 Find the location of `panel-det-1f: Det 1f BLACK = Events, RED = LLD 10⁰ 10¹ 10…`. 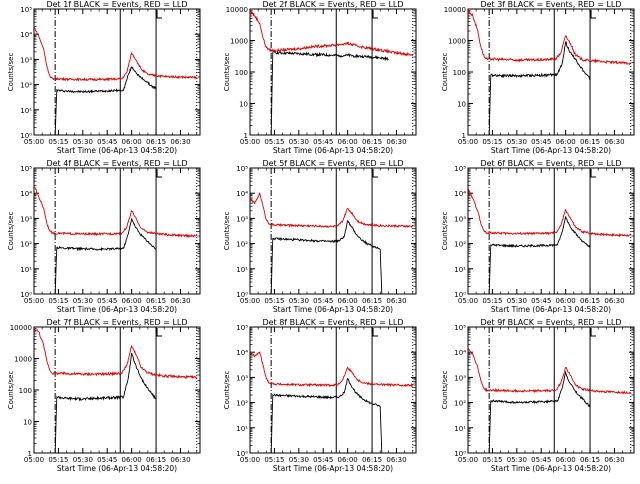

panel-det-1f: Det 1f BLACK = Events, RED = LLD 10⁰ 10¹ 10… is located at coordinates (104, 77).